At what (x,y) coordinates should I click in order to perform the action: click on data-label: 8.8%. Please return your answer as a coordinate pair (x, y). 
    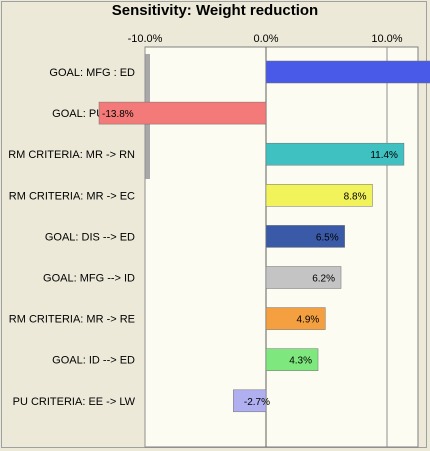
    Looking at the image, I should click on (355, 196).